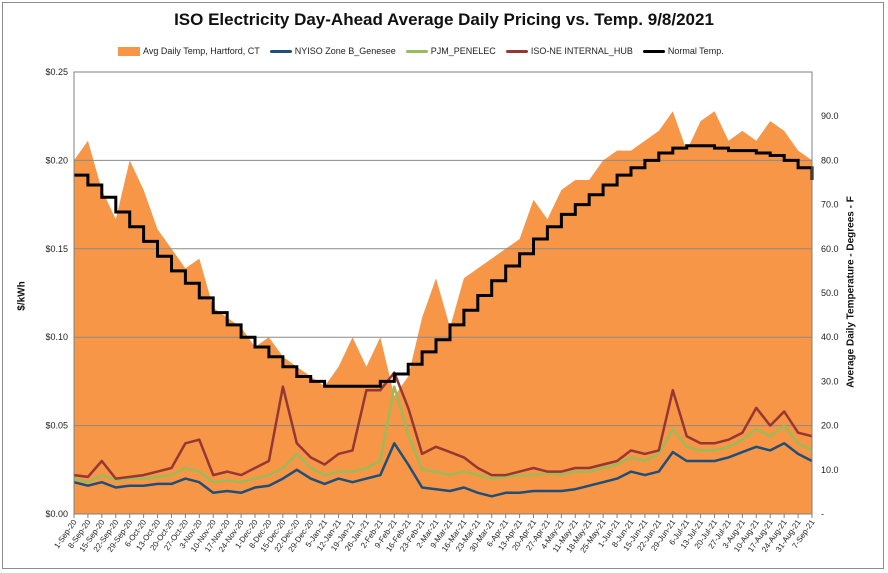 The height and width of the screenshot is (573, 888). Describe the element at coordinates (56, 249) in the screenshot. I see `y-tick-label-left: $0.15` at that location.